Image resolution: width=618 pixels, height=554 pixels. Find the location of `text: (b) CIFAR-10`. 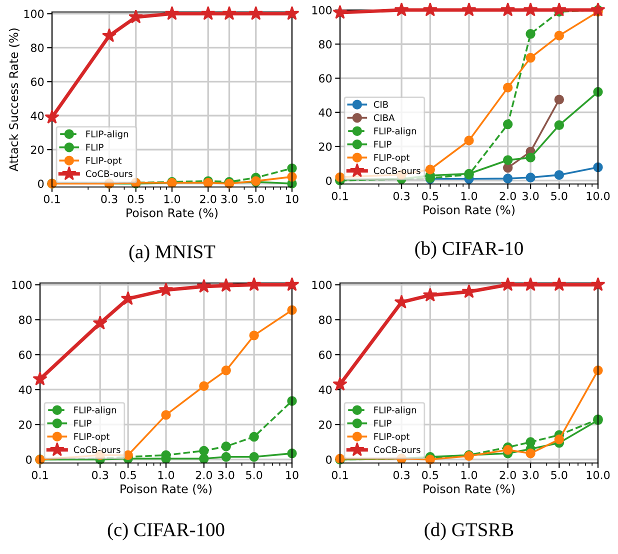

text: (b) CIFAR-10 is located at coordinates (469, 250).